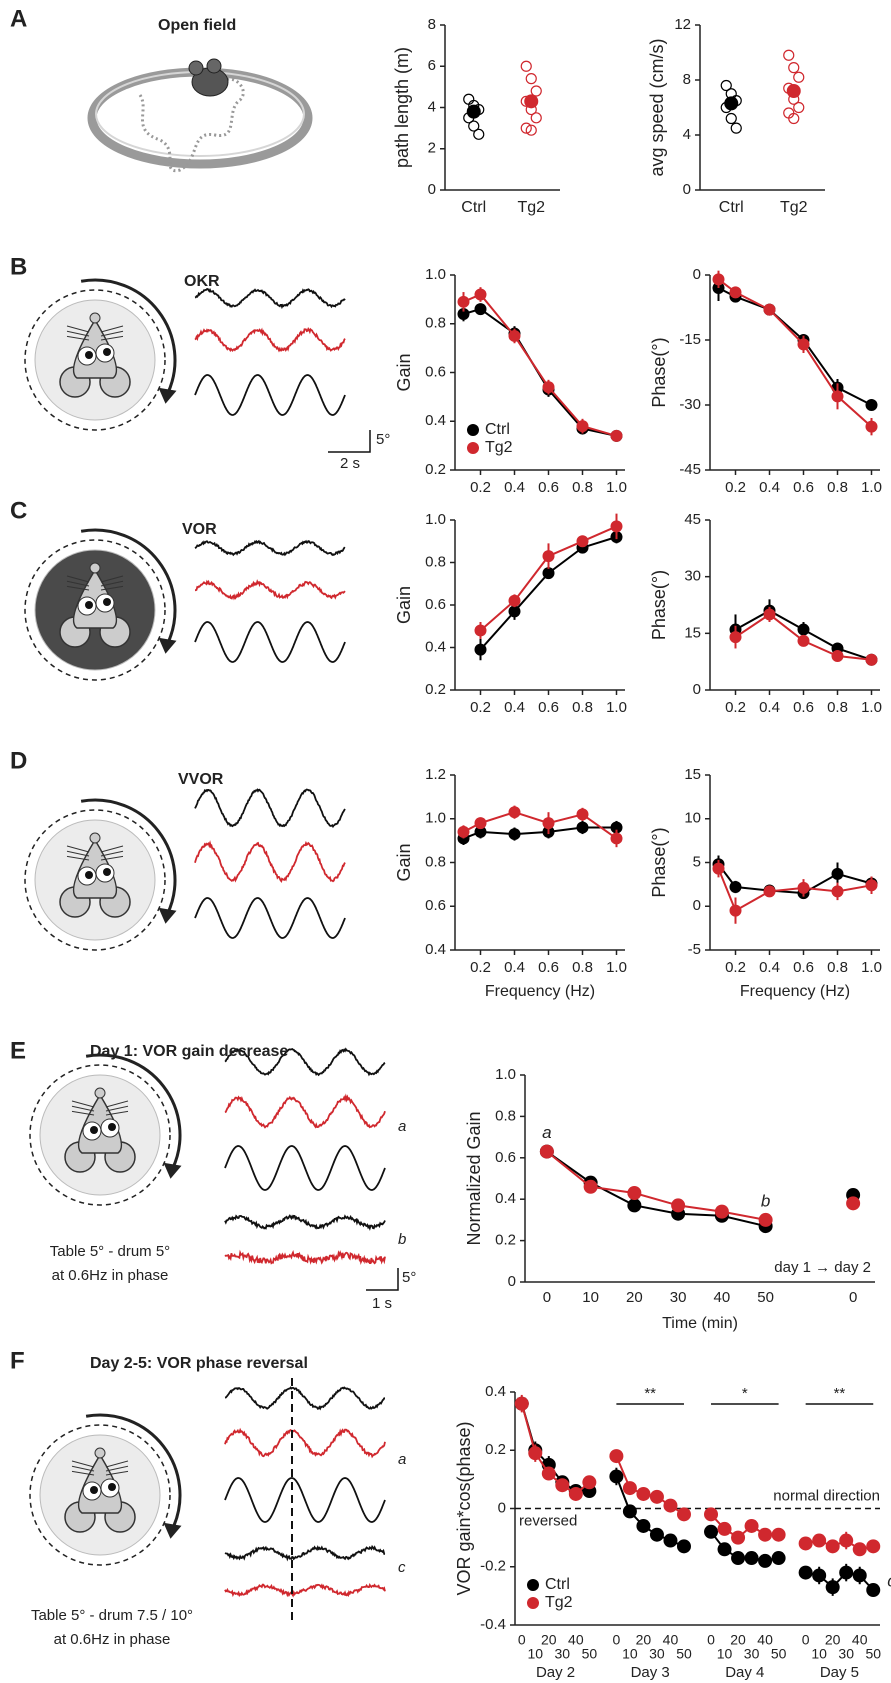 The image size is (891, 1683). I want to click on x-tick-label: 0.6, so click(548, 487).